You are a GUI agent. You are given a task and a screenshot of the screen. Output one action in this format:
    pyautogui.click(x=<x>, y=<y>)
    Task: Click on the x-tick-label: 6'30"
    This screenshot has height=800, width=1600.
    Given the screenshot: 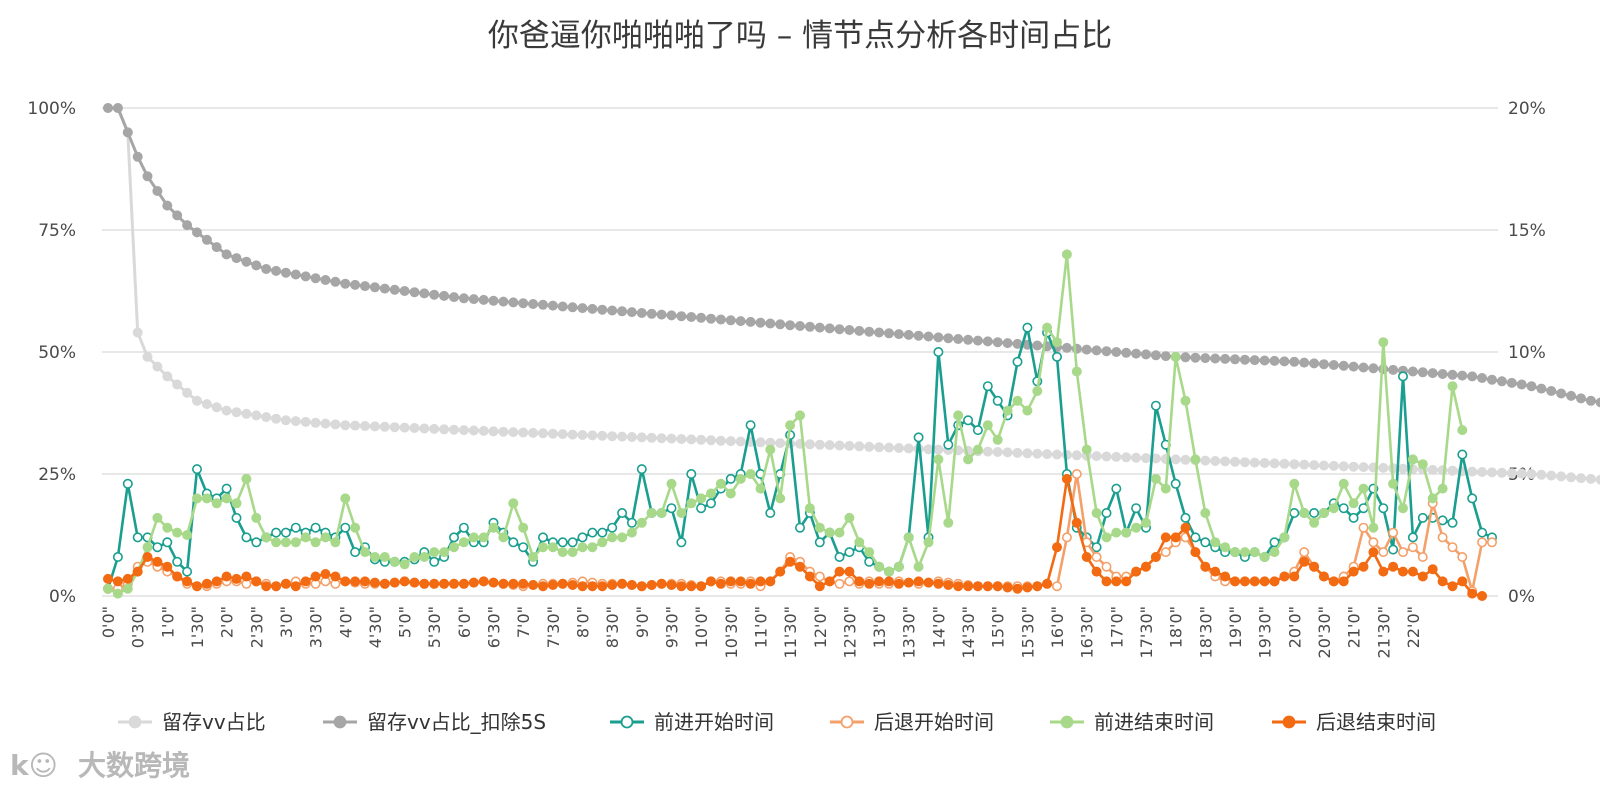 What is the action you would take?
    pyautogui.click(x=494, y=627)
    